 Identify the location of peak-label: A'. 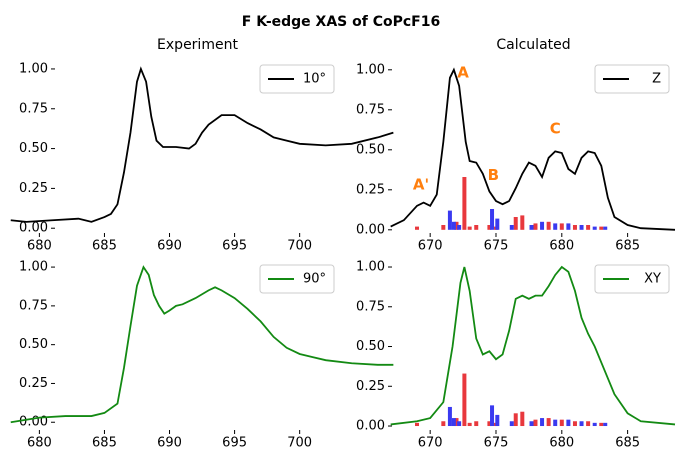
(421, 185).